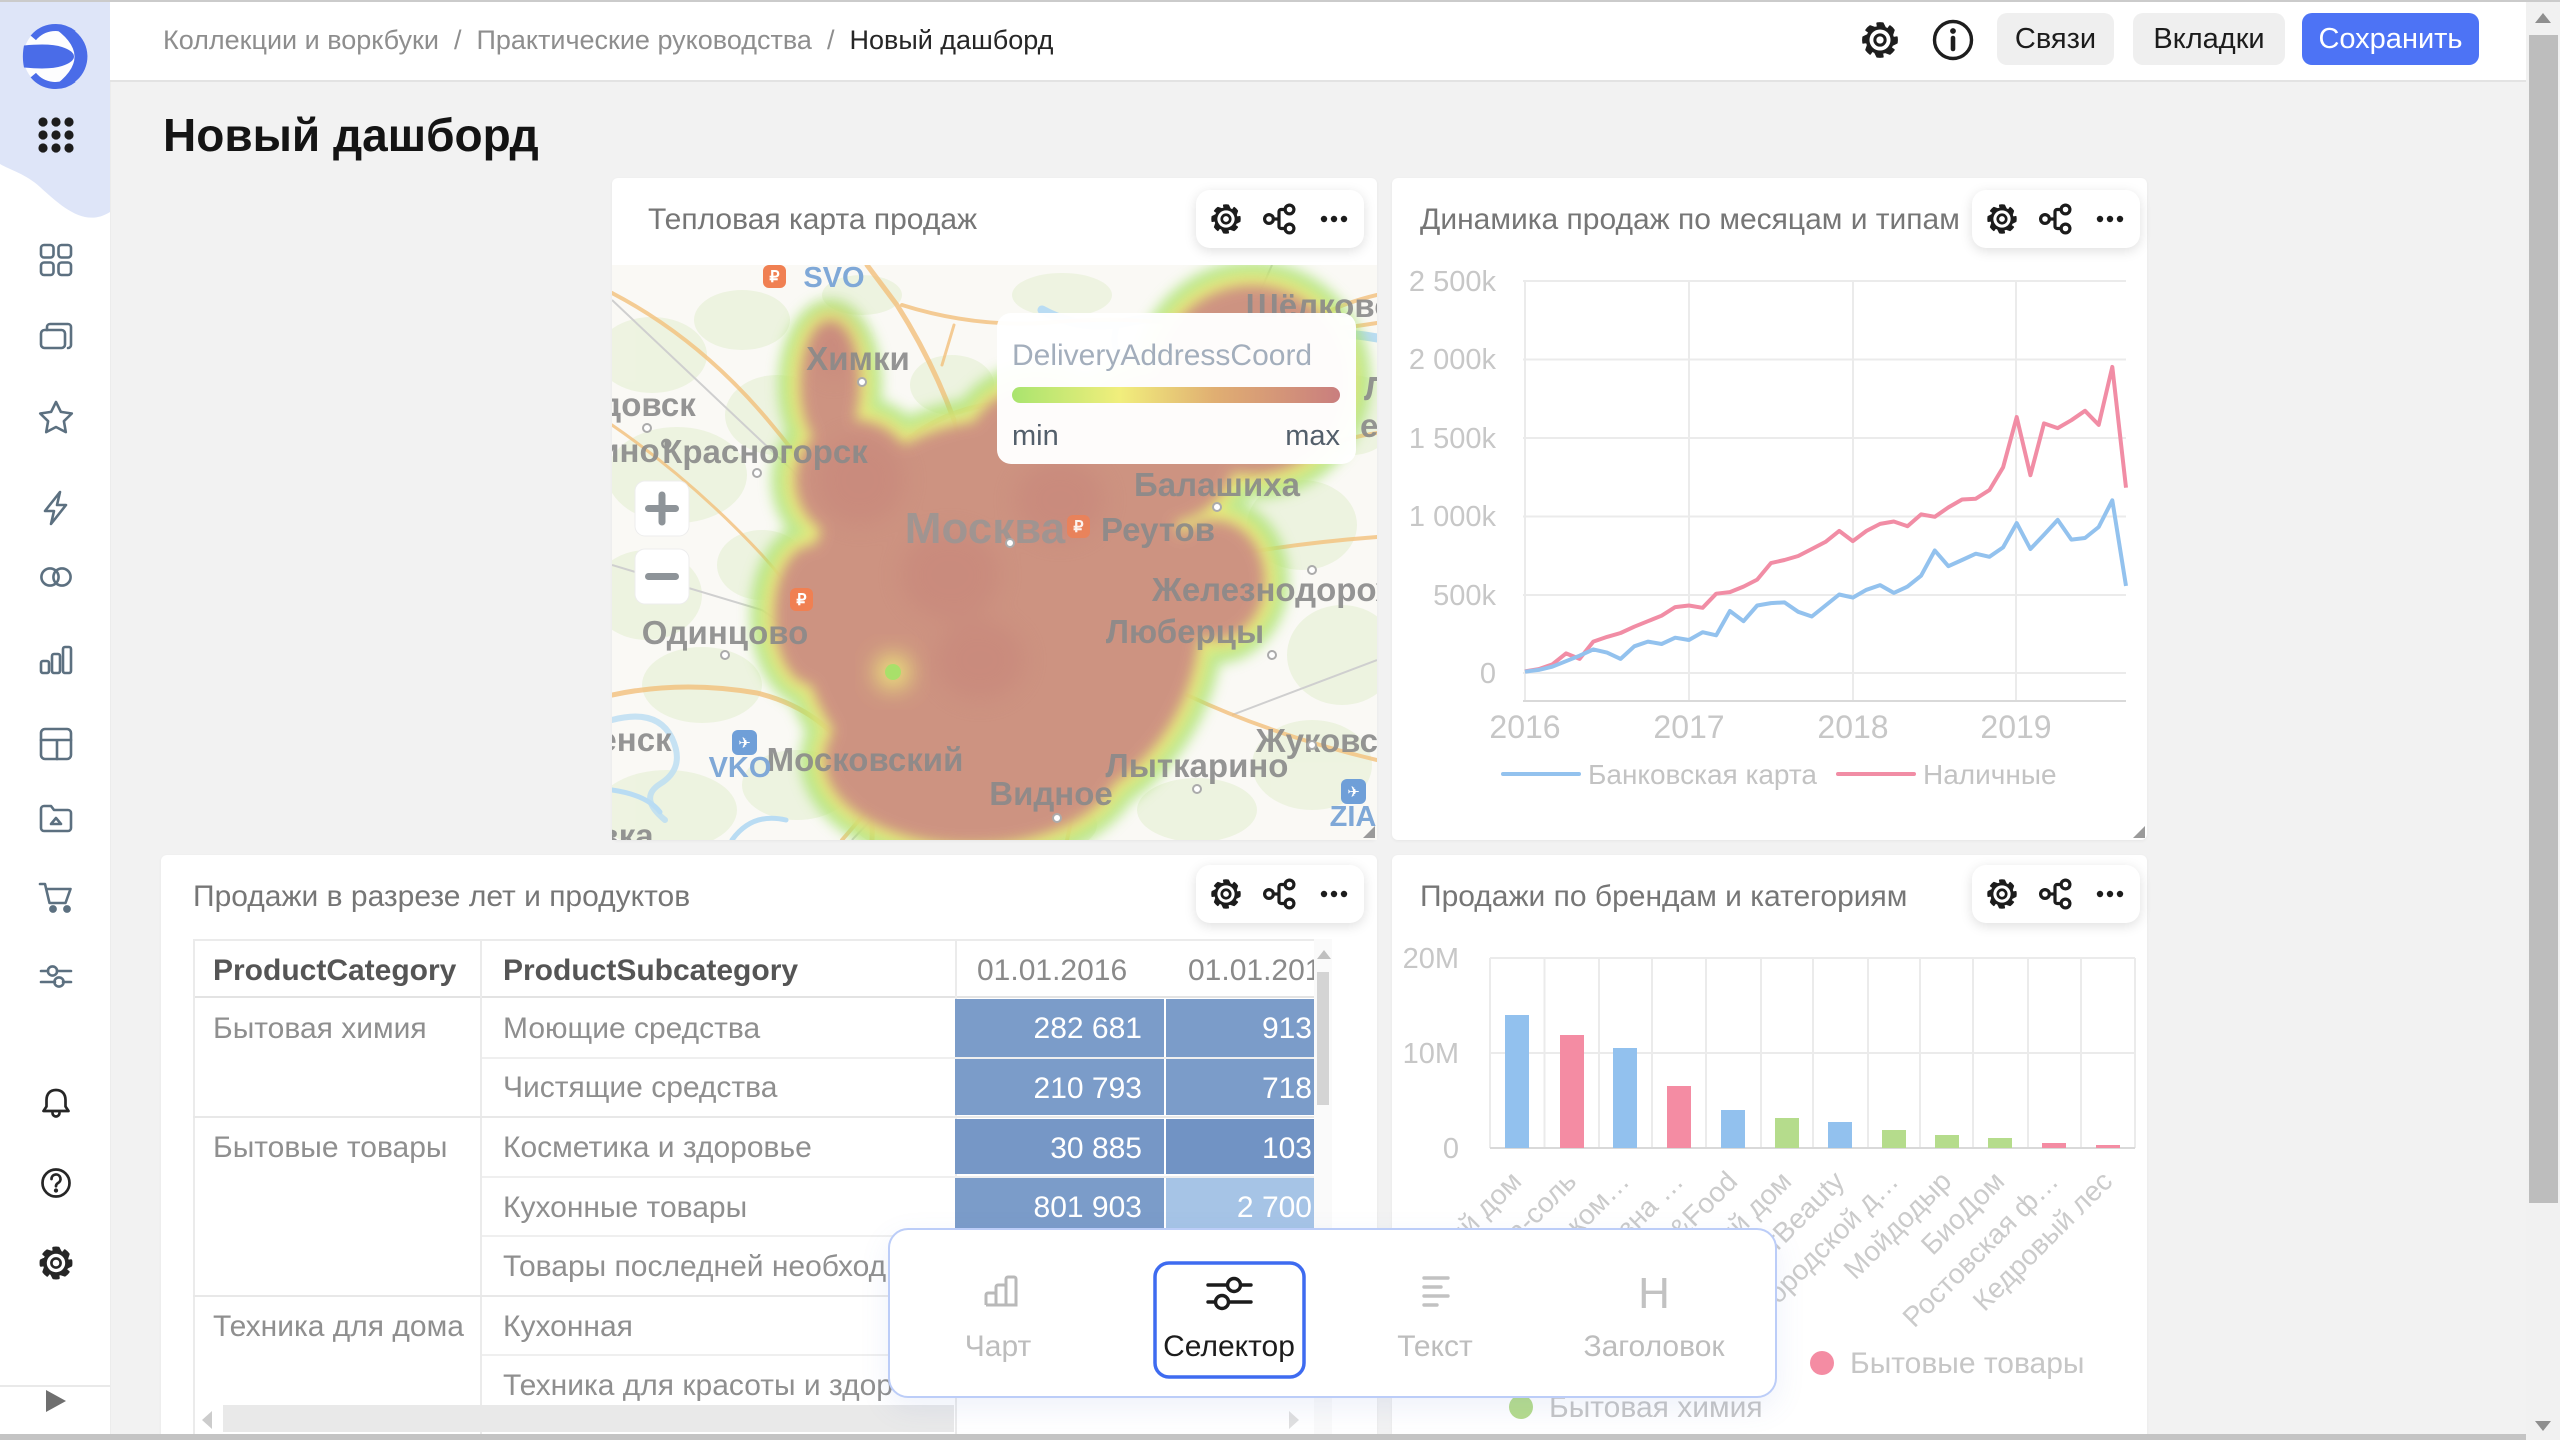  What do you see at coordinates (1158, 529) in the screenshot?
I see `svg-text: Реутов` at bounding box center [1158, 529].